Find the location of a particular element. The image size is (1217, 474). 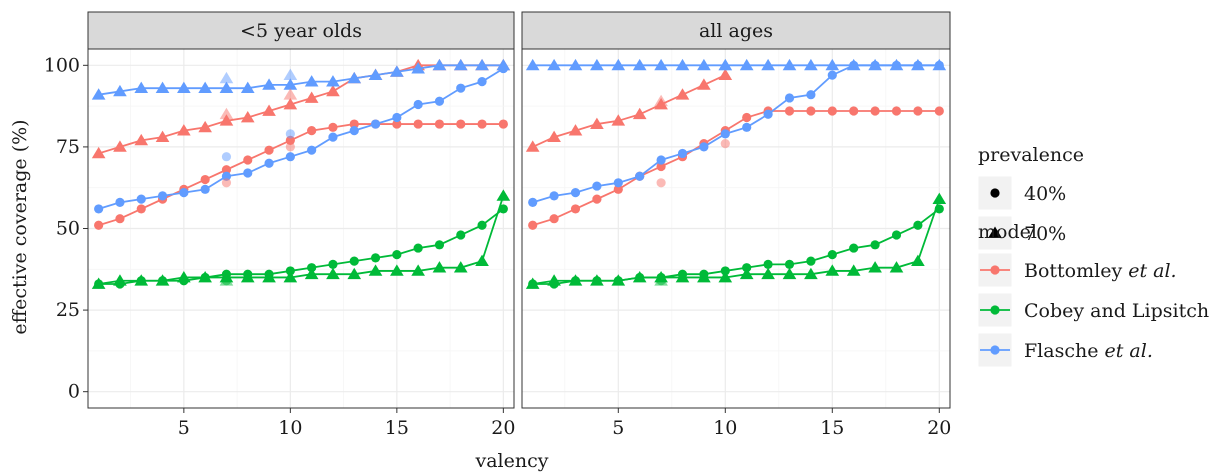

x-tick-label: 15 is located at coordinates (832, 428).